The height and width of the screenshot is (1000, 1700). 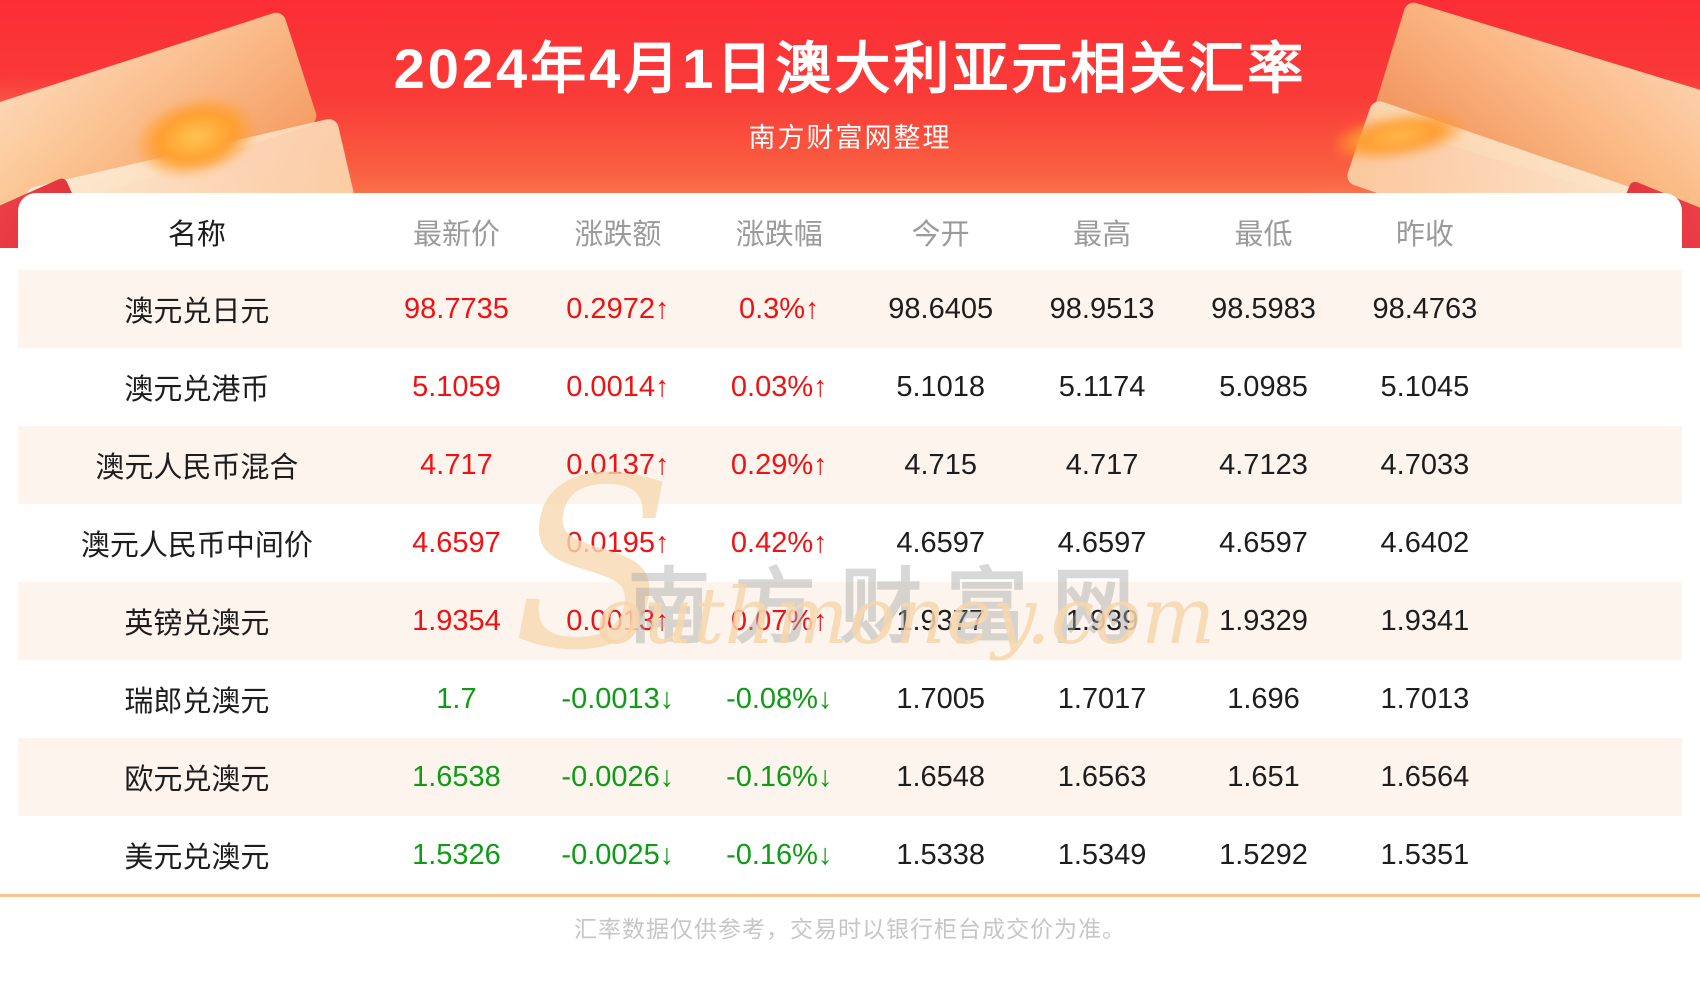 I want to click on cell-change-pct: -0.08%↓, so click(x=779, y=698).